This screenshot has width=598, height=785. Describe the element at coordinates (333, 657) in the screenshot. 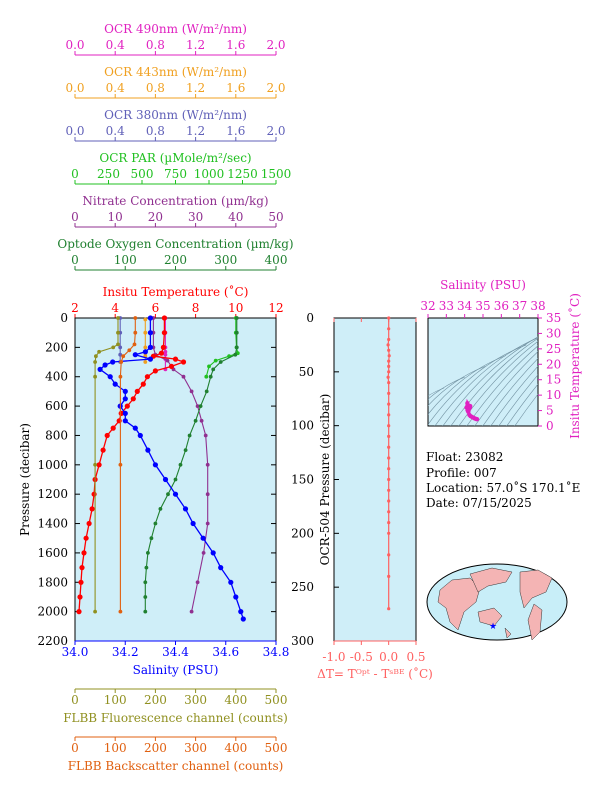

I see `dt-x-tick-label: -1.0` at that location.